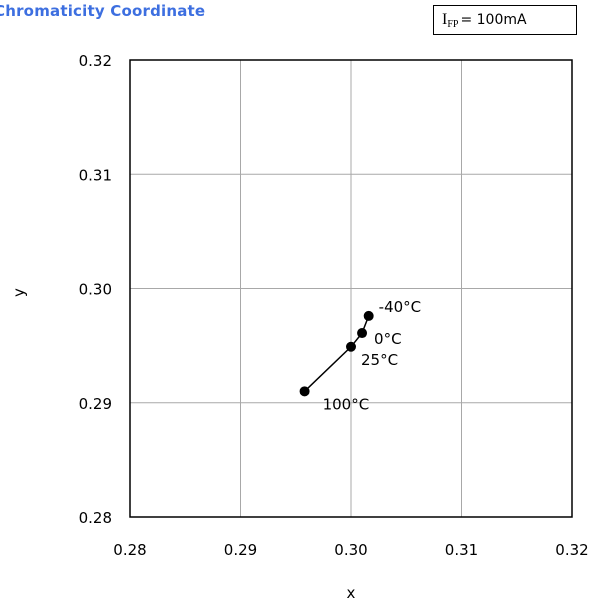 This screenshot has width=592, height=605. Describe the element at coordinates (240, 550) in the screenshot. I see `x-tick-label: 0.29` at that location.